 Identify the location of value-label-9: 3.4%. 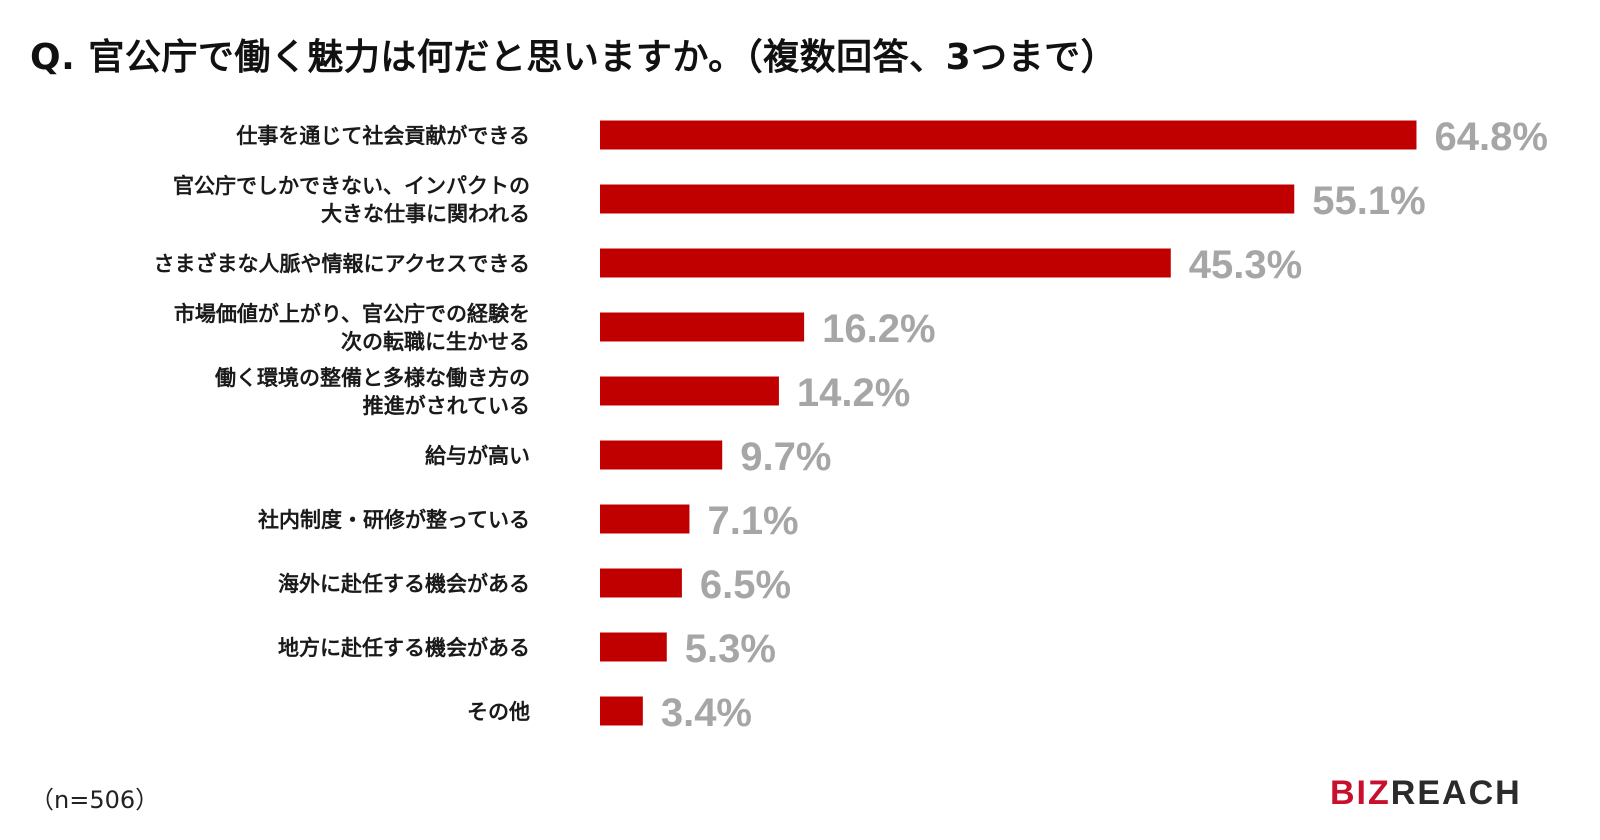
(706, 713).